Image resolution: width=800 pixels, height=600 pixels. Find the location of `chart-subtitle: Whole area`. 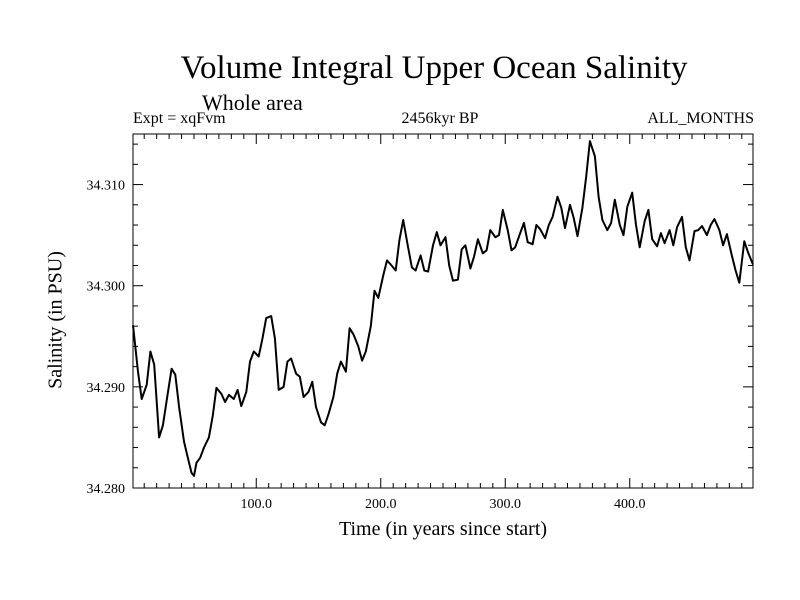

chart-subtitle: Whole area is located at coordinates (252, 102).